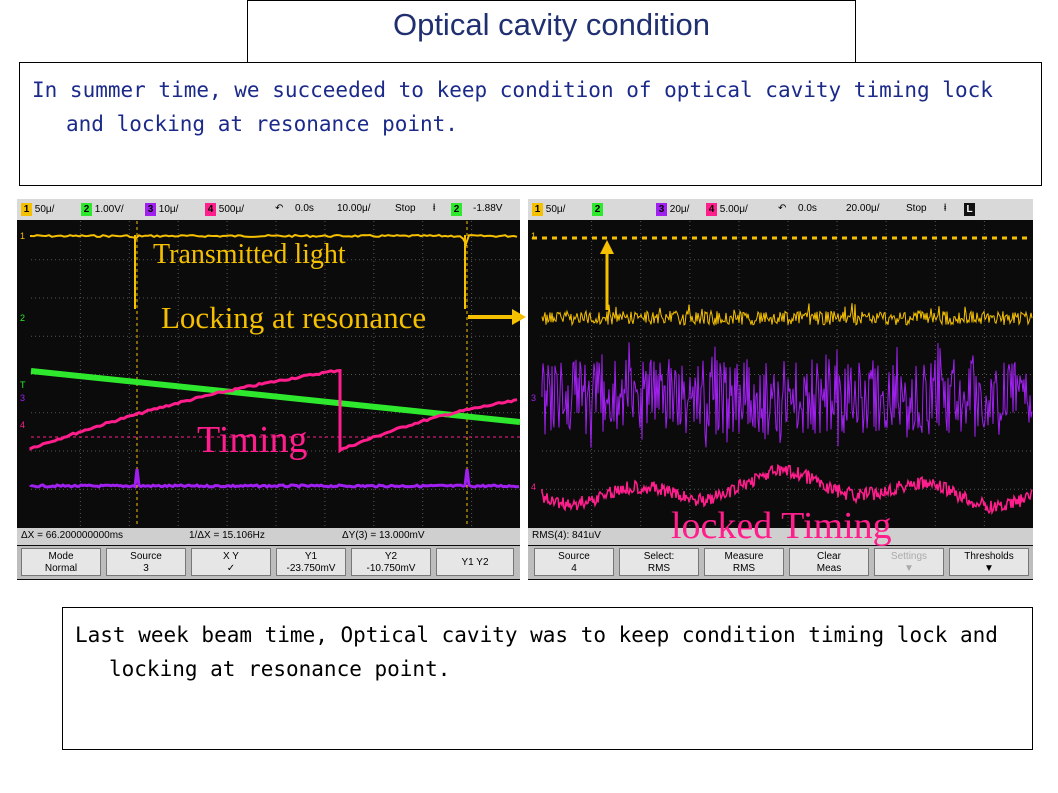 This screenshot has height=793, width=1058. What do you see at coordinates (969, 209) in the screenshot?
I see `trigger-channel: L` at bounding box center [969, 209].